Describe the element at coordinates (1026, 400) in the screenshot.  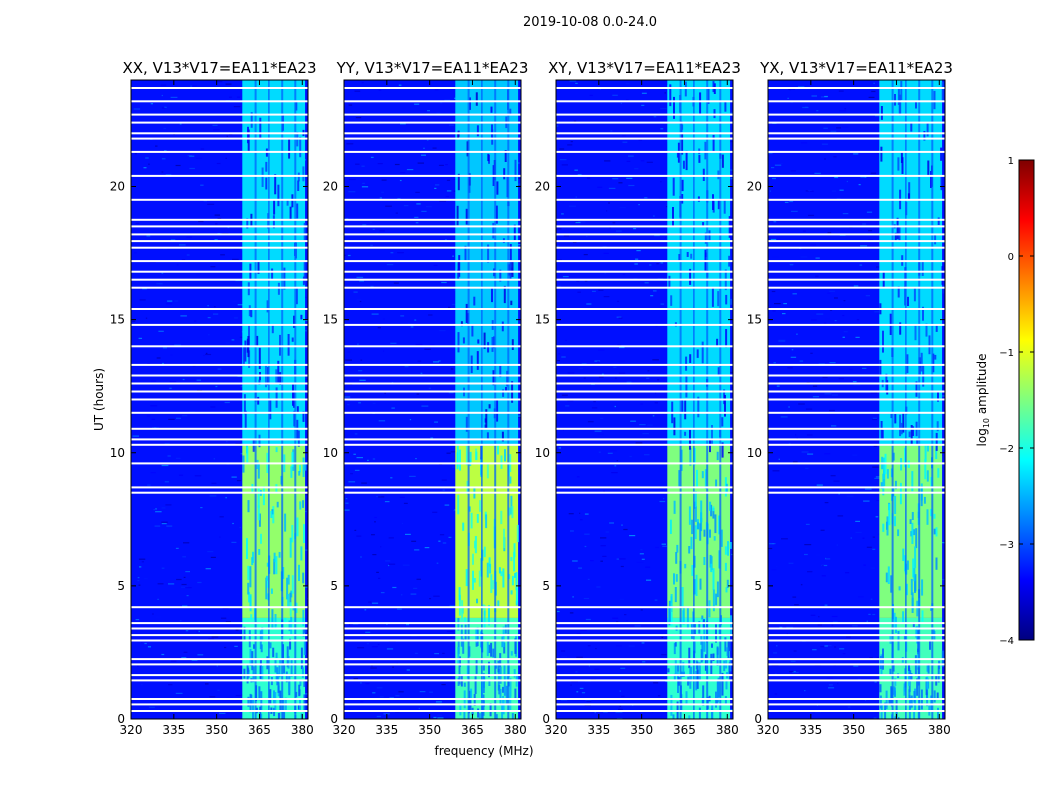
I see `colorbar-gradient` at that location.